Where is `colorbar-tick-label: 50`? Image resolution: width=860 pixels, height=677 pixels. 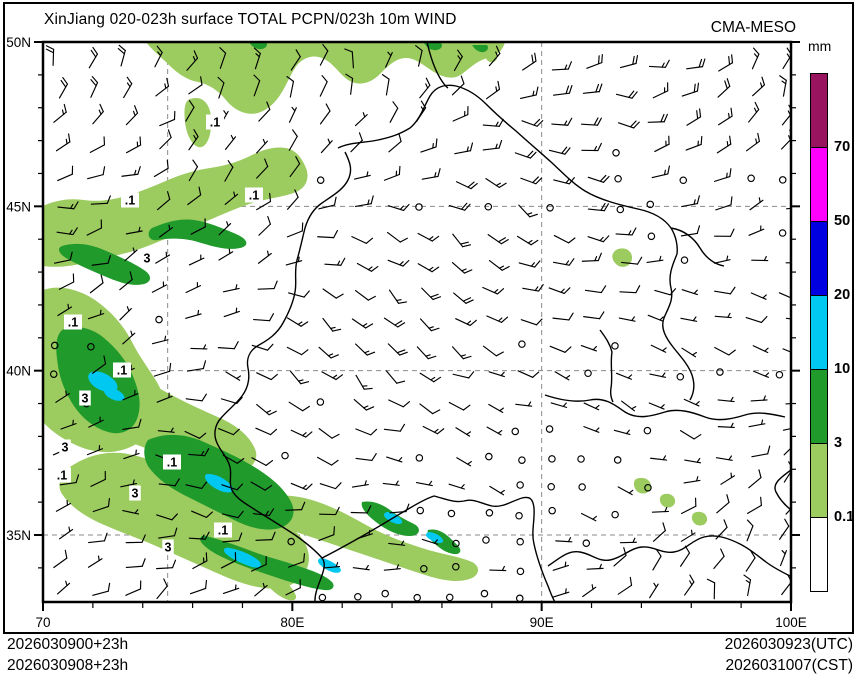
colorbar-tick-label: 50 is located at coordinates (842, 221).